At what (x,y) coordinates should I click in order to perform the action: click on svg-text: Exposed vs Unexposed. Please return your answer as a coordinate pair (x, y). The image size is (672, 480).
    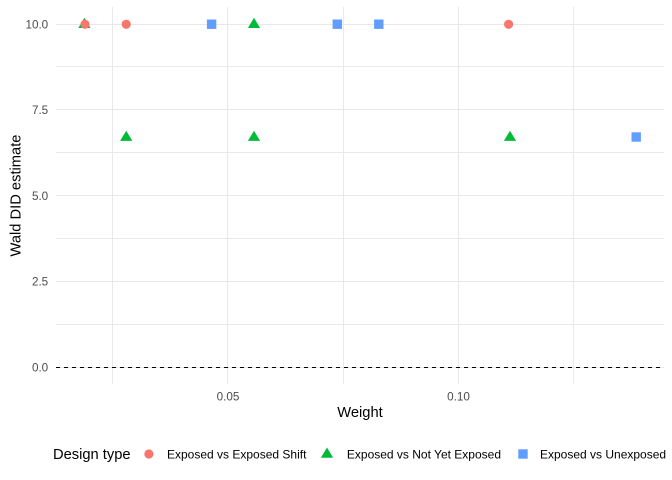
    Looking at the image, I should click on (603, 455).